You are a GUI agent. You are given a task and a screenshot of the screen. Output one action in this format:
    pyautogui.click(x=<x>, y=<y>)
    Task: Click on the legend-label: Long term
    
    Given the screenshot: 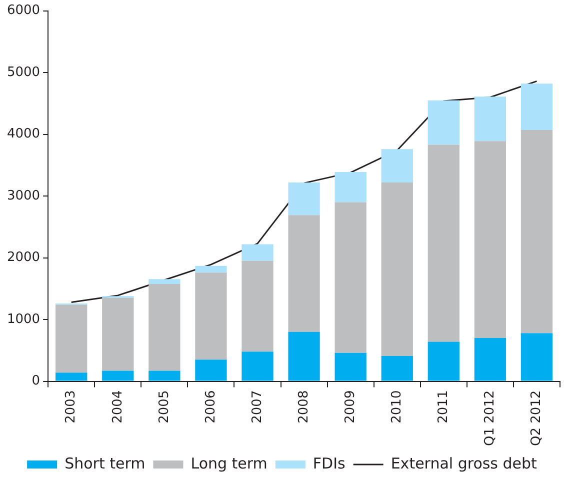 What is the action you would take?
    pyautogui.click(x=229, y=463)
    